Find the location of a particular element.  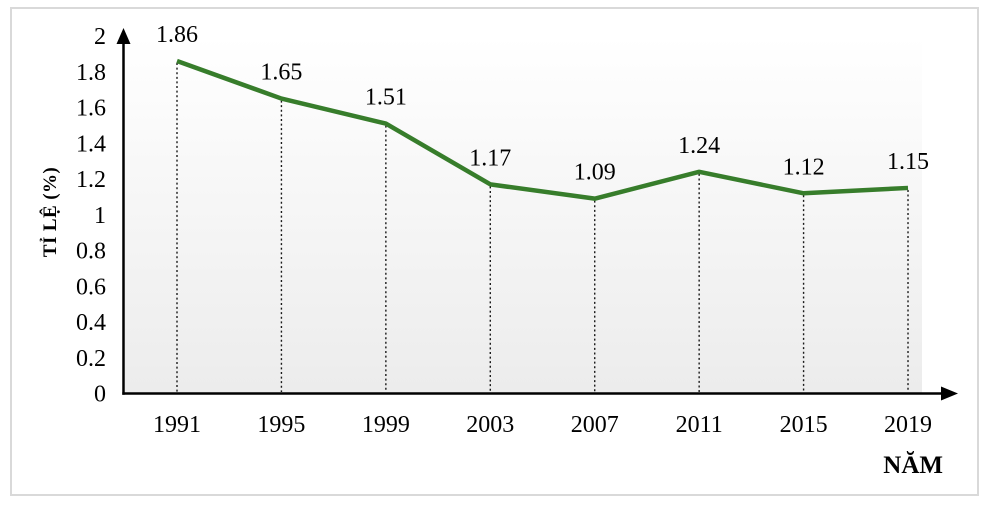

point-label-1999: 1.51 is located at coordinates (386, 98).